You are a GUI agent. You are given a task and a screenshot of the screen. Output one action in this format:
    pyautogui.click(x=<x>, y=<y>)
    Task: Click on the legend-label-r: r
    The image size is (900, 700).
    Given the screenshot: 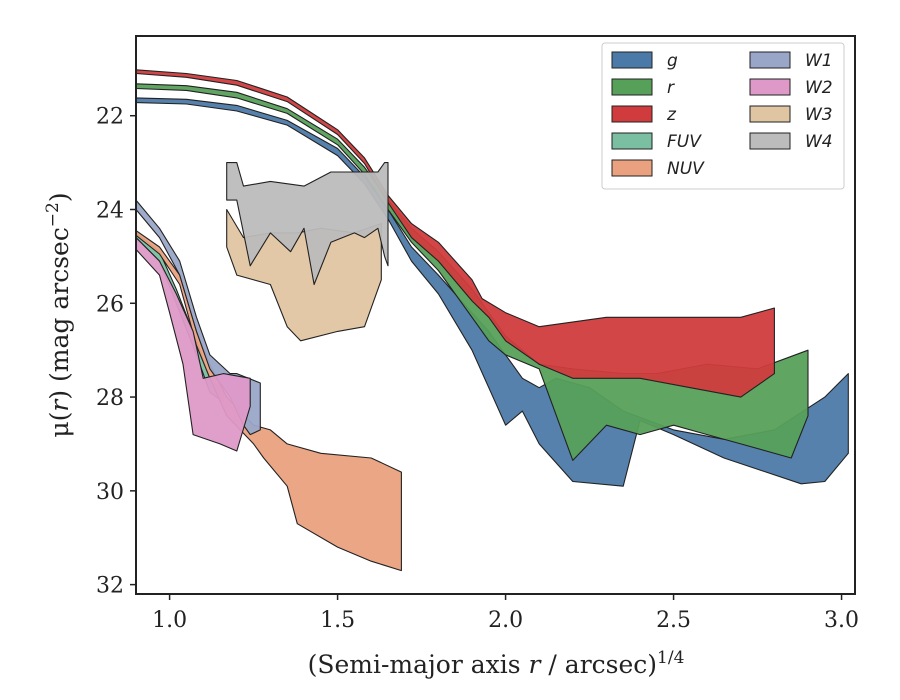 What is the action you would take?
    pyautogui.click(x=671, y=88)
    